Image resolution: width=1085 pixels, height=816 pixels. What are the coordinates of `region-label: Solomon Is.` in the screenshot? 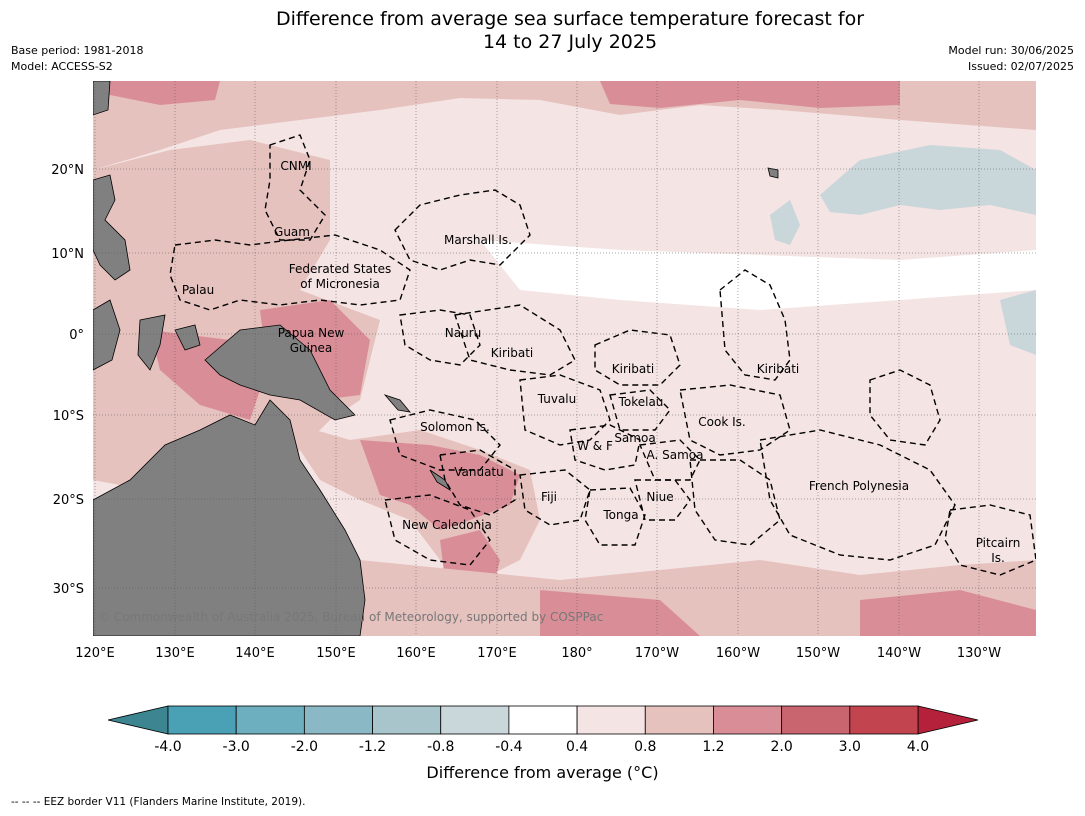 It's located at (455, 427).